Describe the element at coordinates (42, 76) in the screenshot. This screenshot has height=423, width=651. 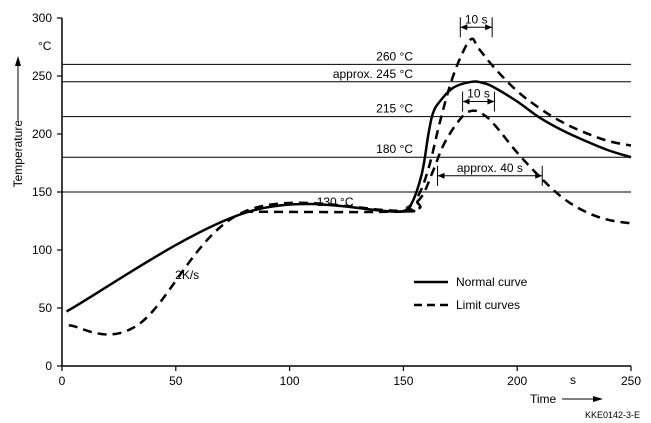
I see `y-tick-label-250: 250` at that location.